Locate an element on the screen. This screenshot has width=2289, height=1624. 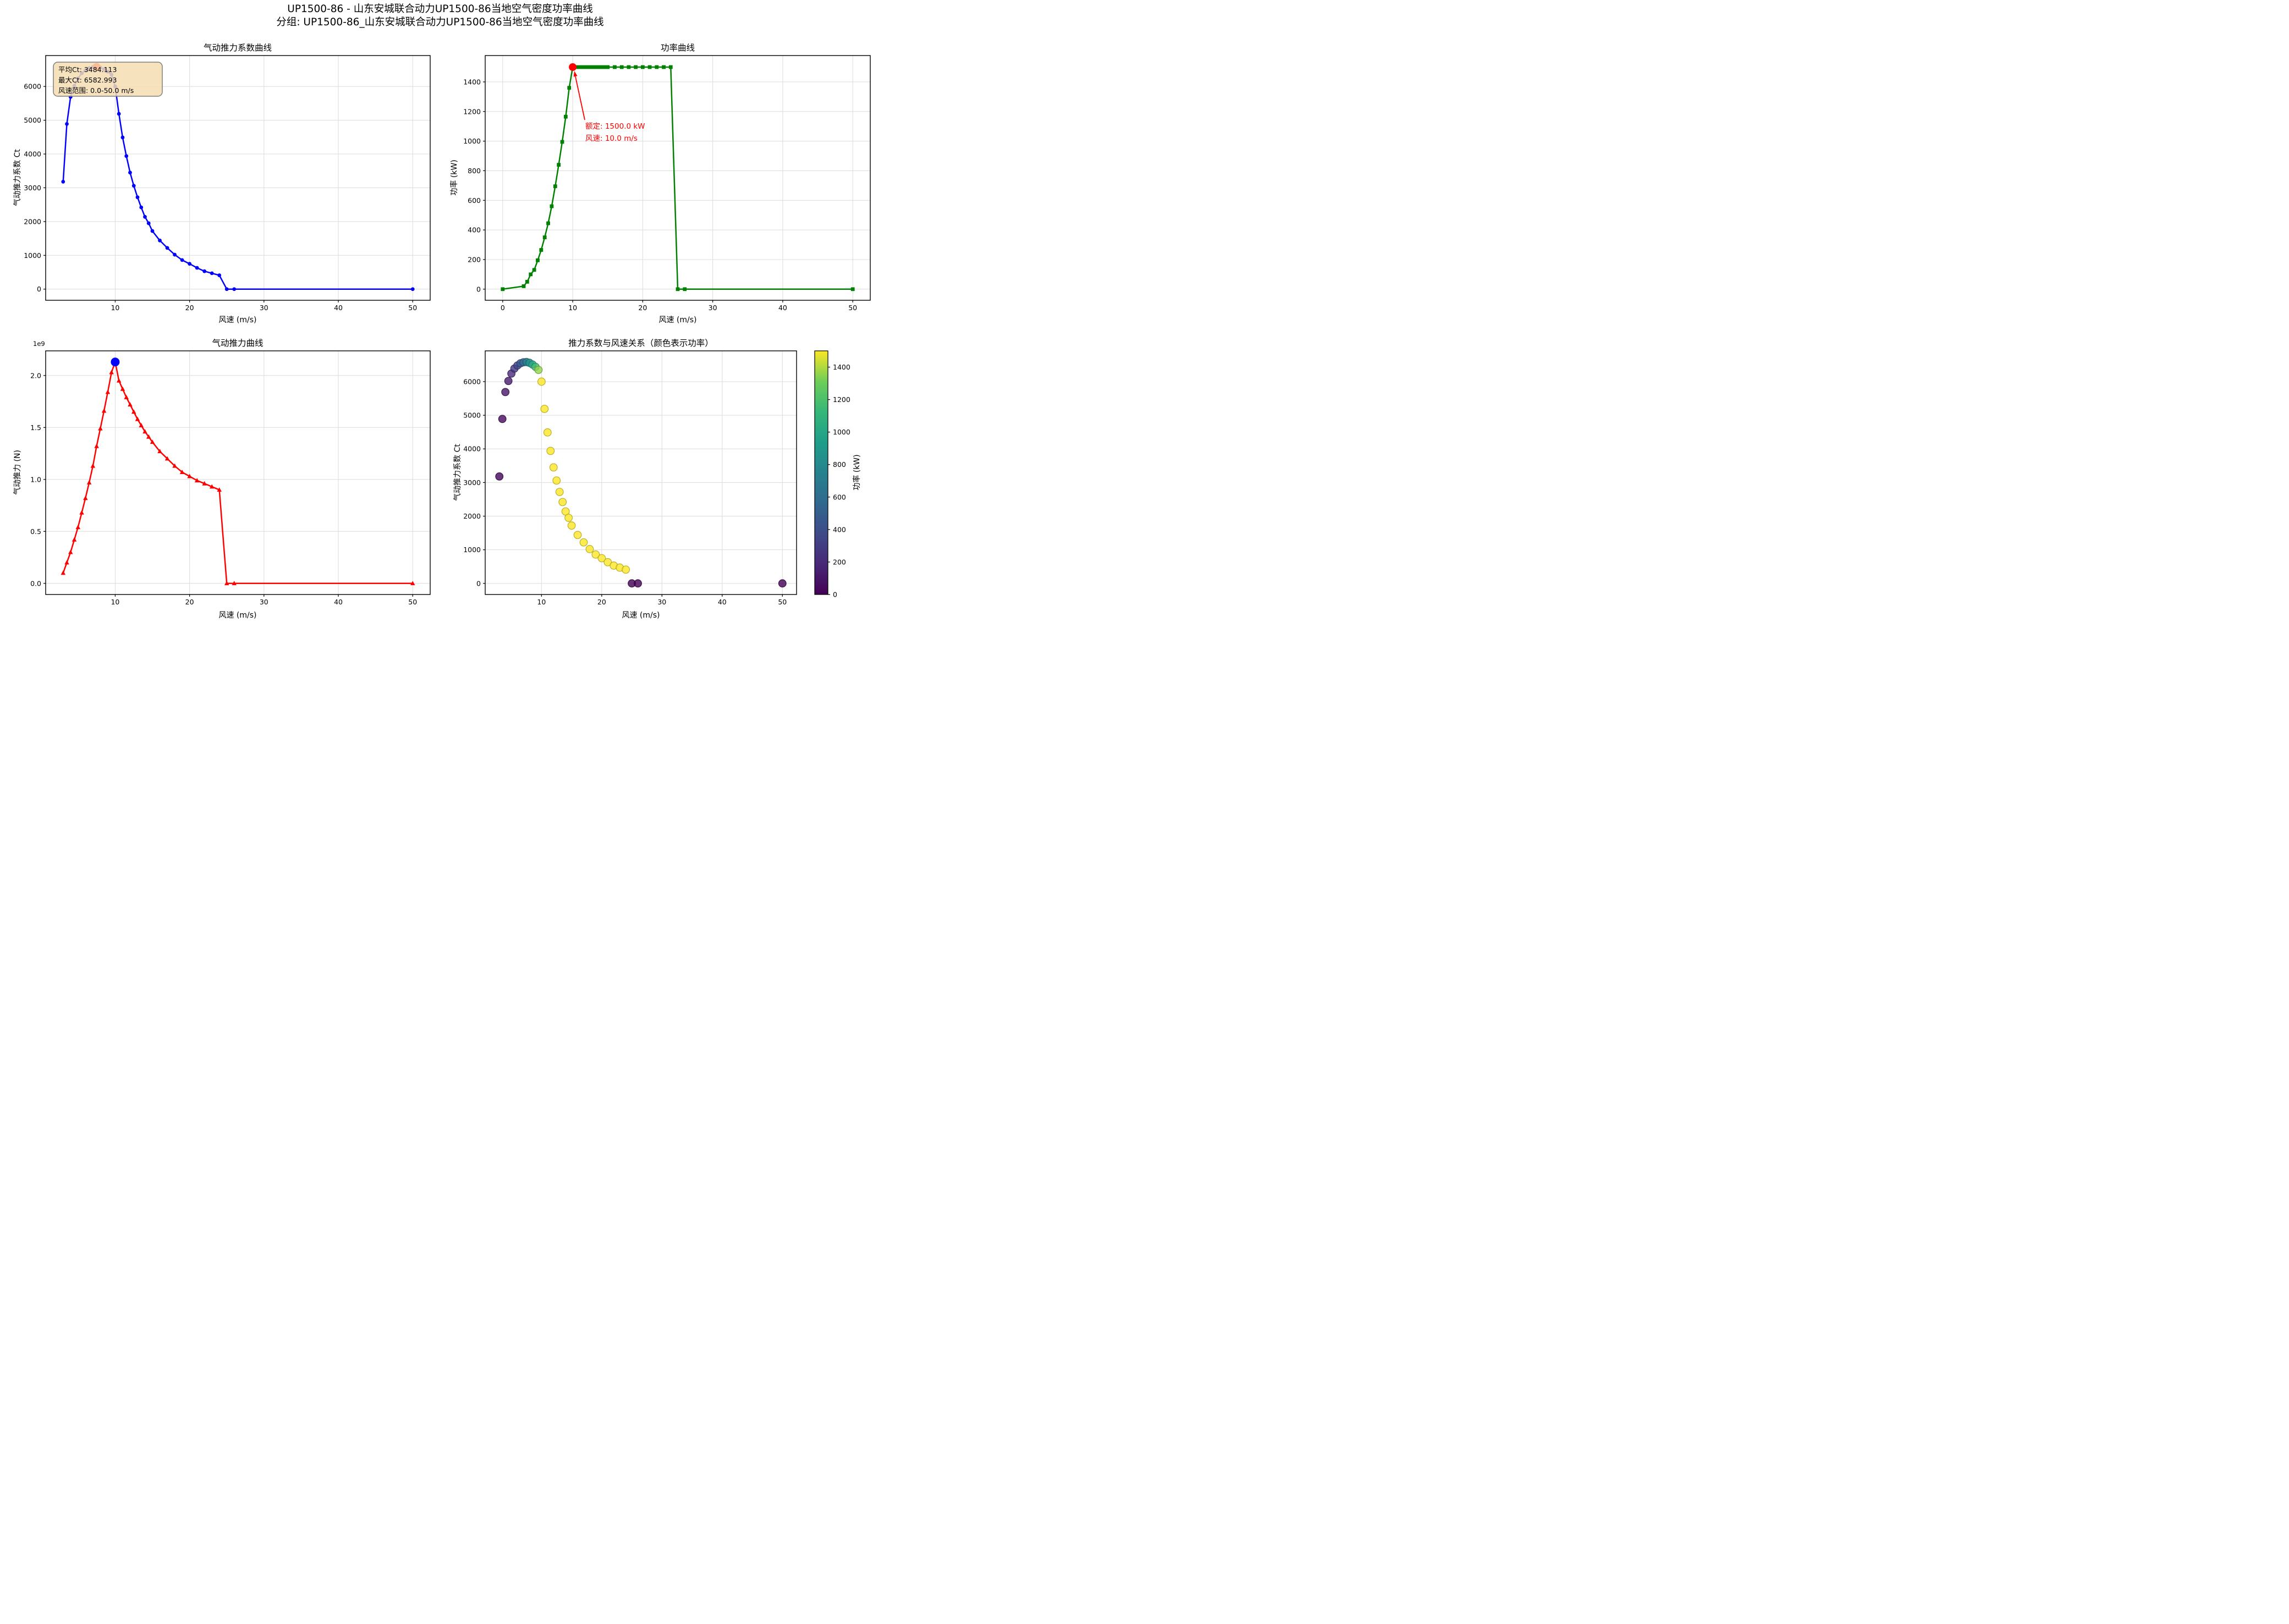
thrust-xlabel: 风速 (m/s) is located at coordinates (237, 615).